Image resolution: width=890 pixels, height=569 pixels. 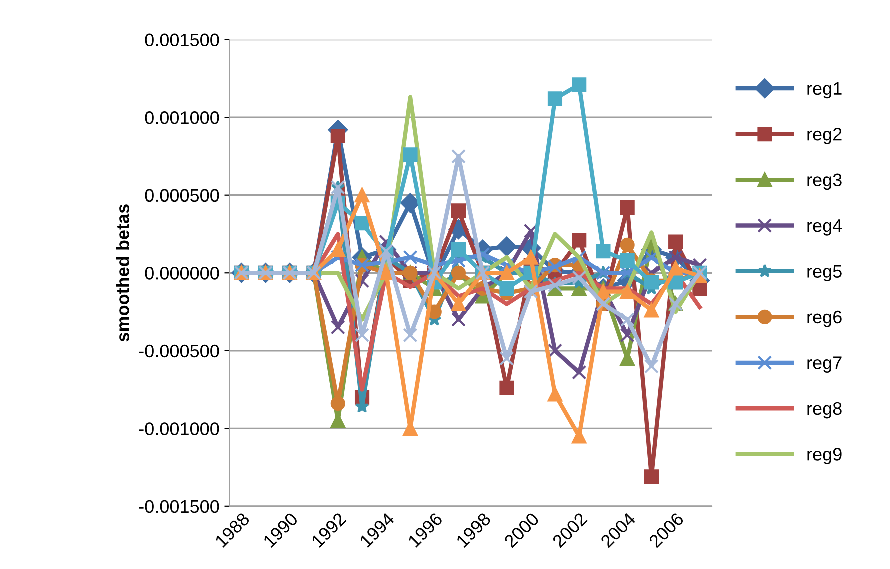 I want to click on legend-label: reg1, so click(x=825, y=90).